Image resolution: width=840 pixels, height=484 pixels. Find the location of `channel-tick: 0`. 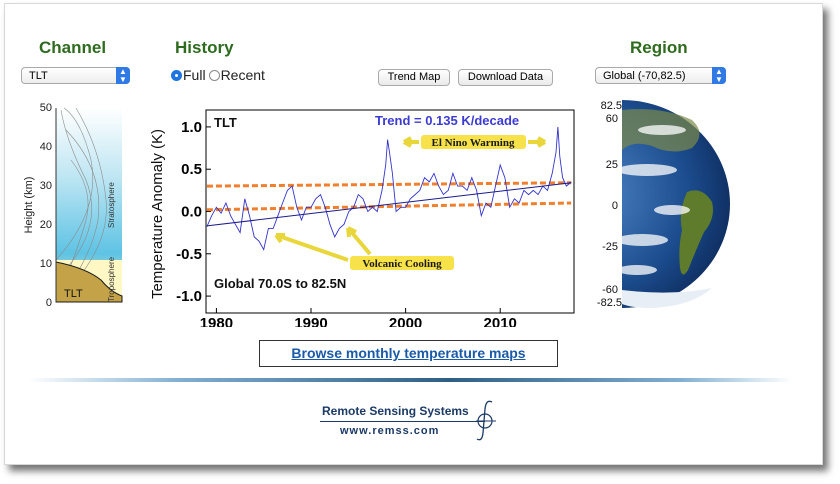

channel-tick: 0 is located at coordinates (49, 303).